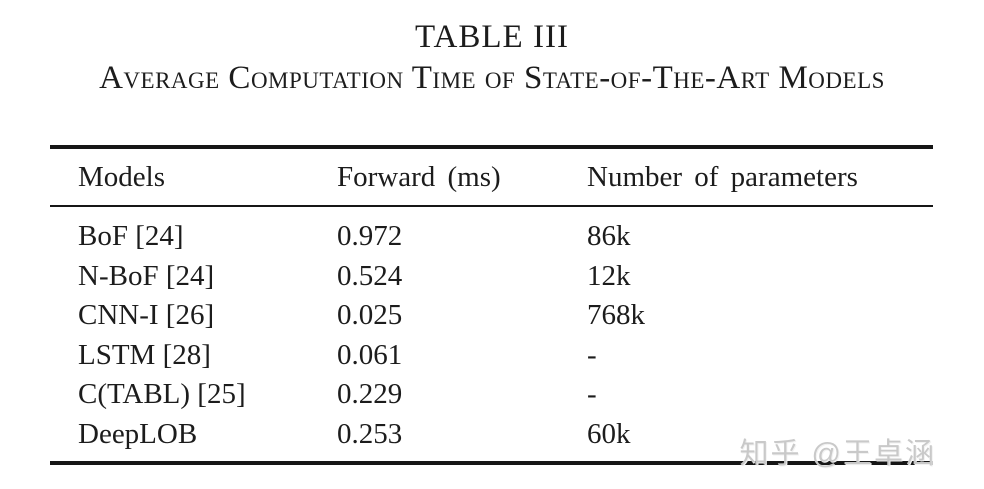  I want to click on table-number: TABLE III, so click(492, 37).